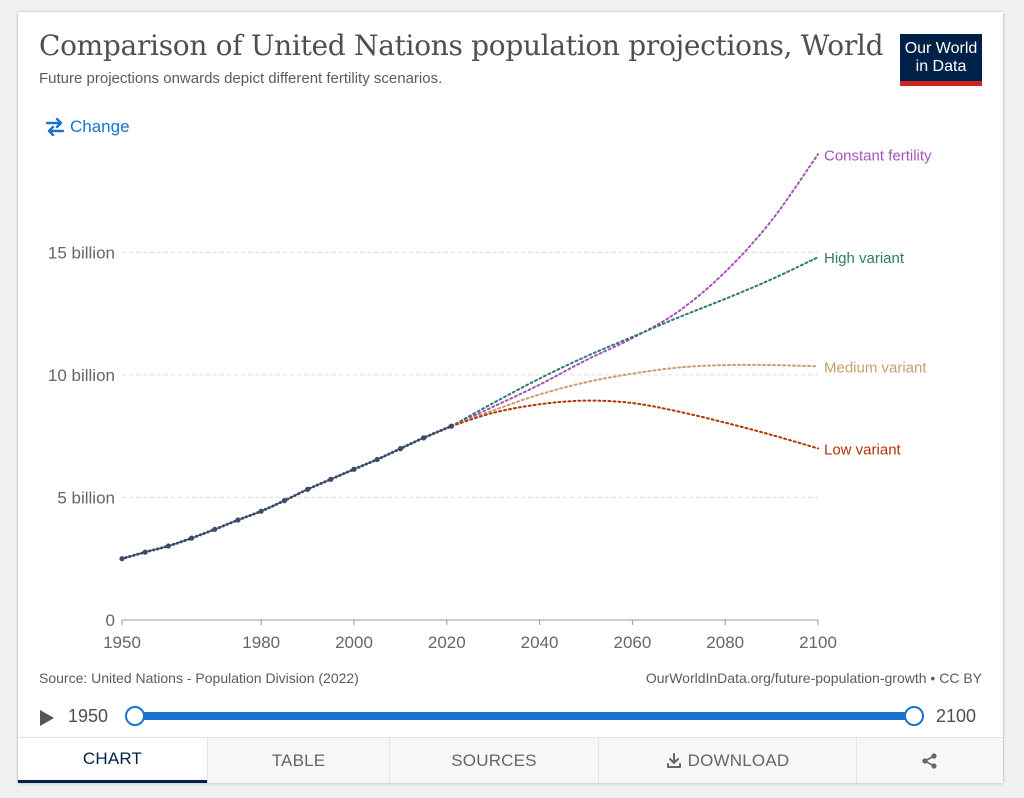  I want to click on series-line-low-variant, so click(634, 424).